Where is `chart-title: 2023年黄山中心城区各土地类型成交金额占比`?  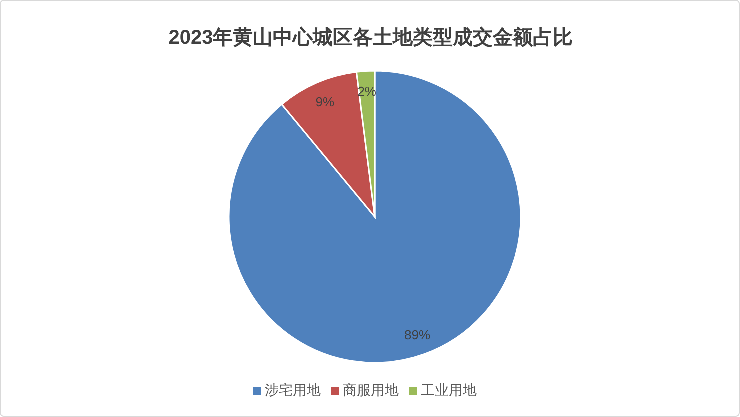
chart-title: 2023年黄山中心城区各土地类型成交金额占比 is located at coordinates (371, 38).